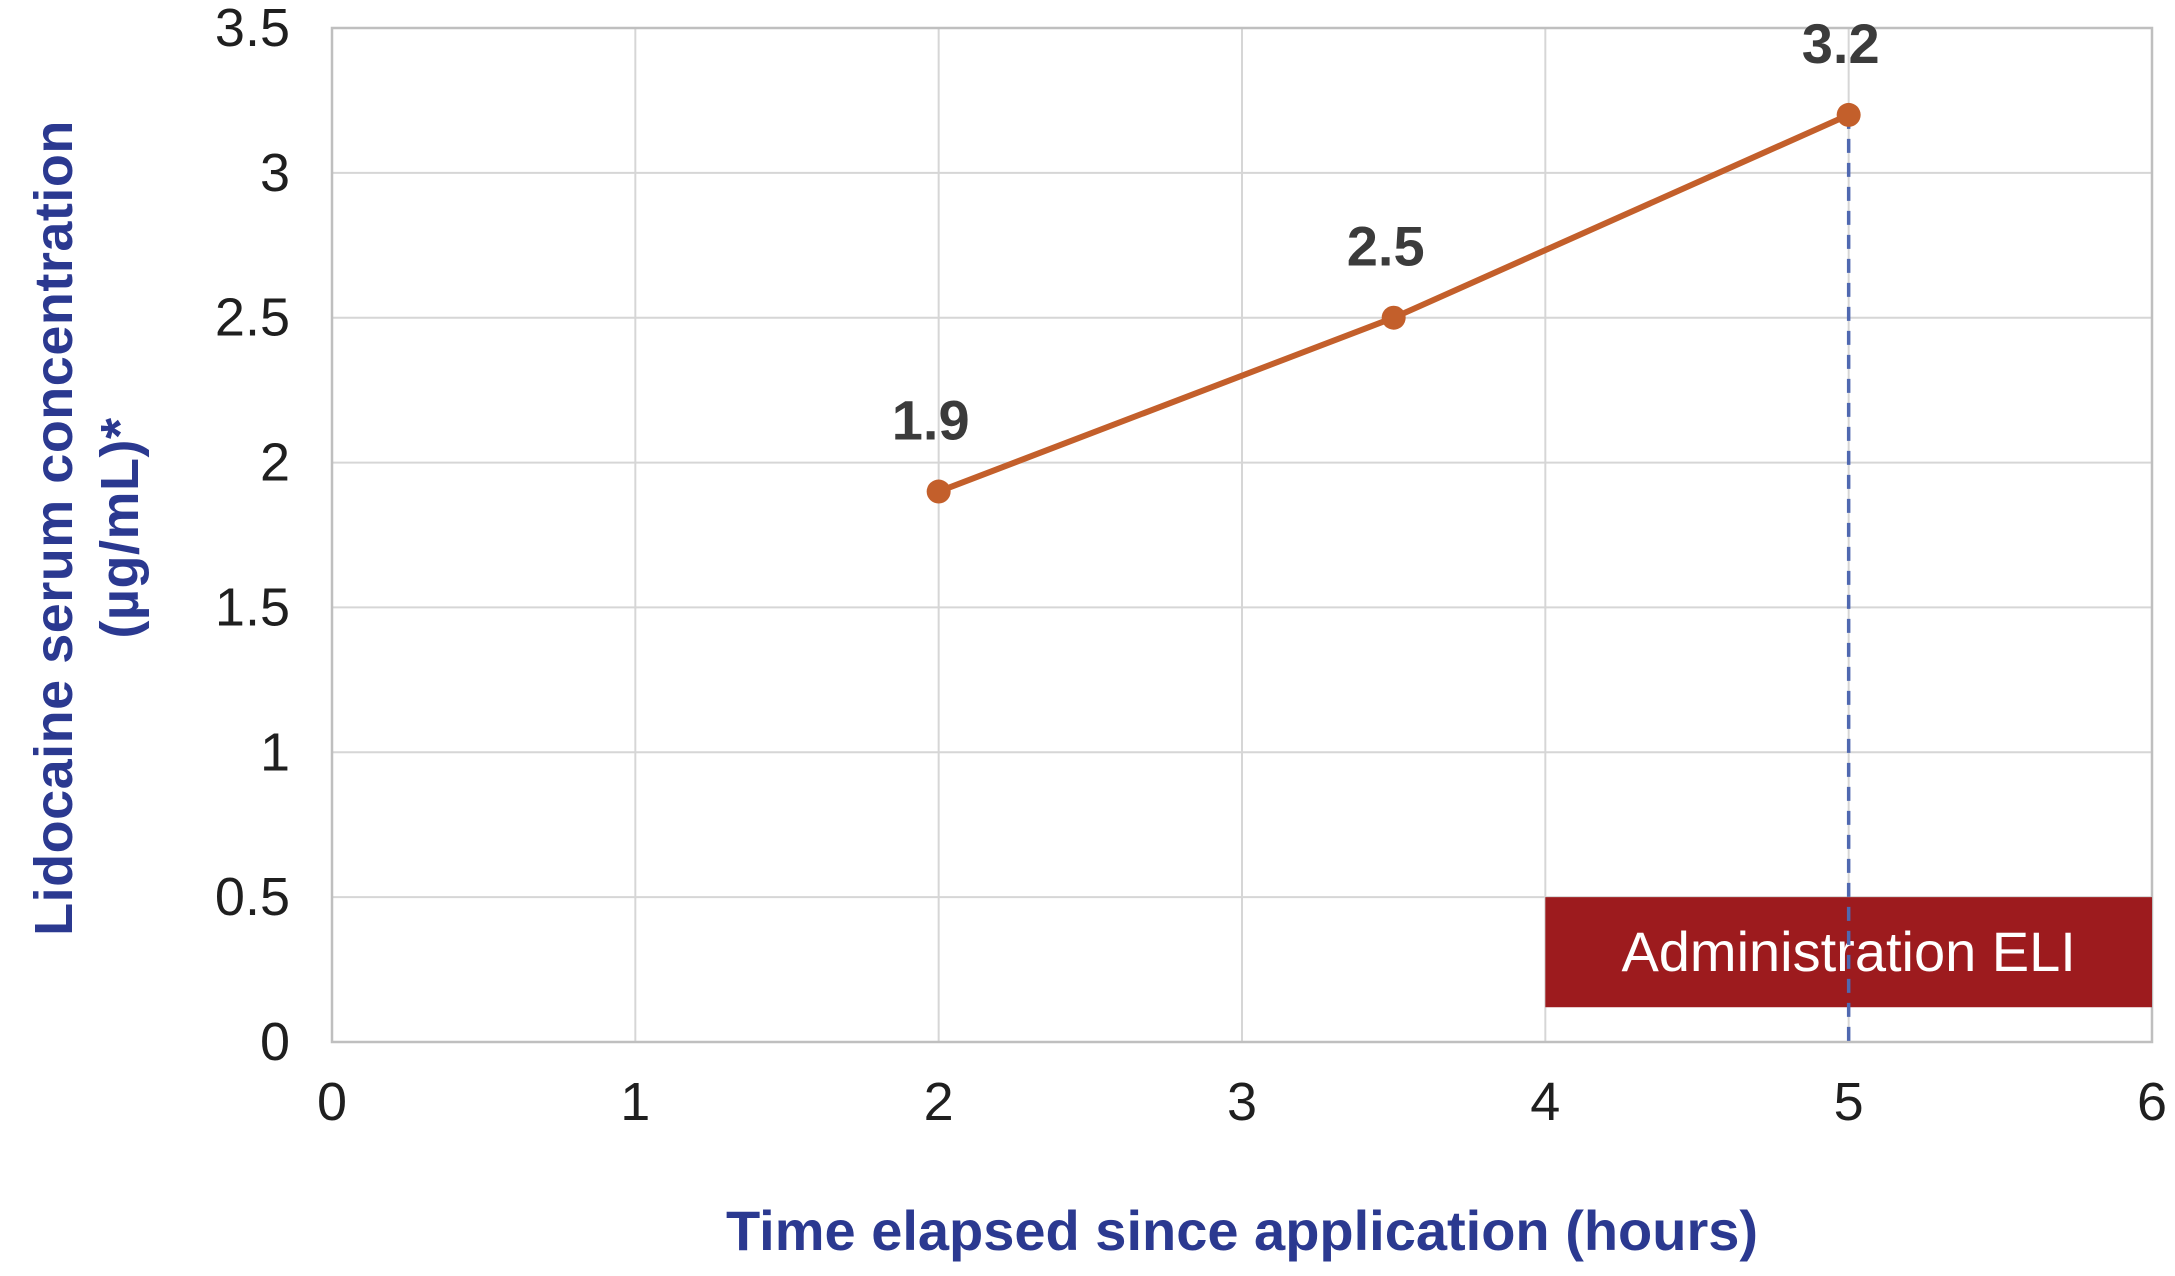 The width and height of the screenshot is (2175, 1276). Describe the element at coordinates (1545, 1102) in the screenshot. I see `x-tick-label: 4` at that location.